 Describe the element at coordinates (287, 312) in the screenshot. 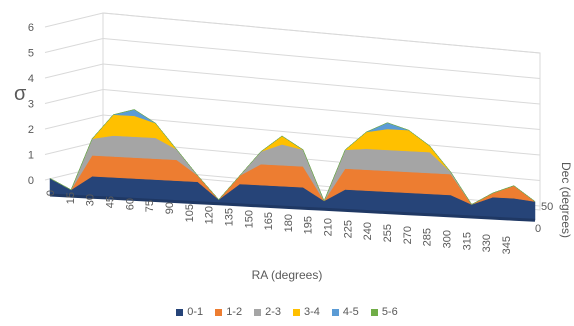

I see `legend: 0-1 1-2 2-3 3-4 4-5 5-6` at that location.